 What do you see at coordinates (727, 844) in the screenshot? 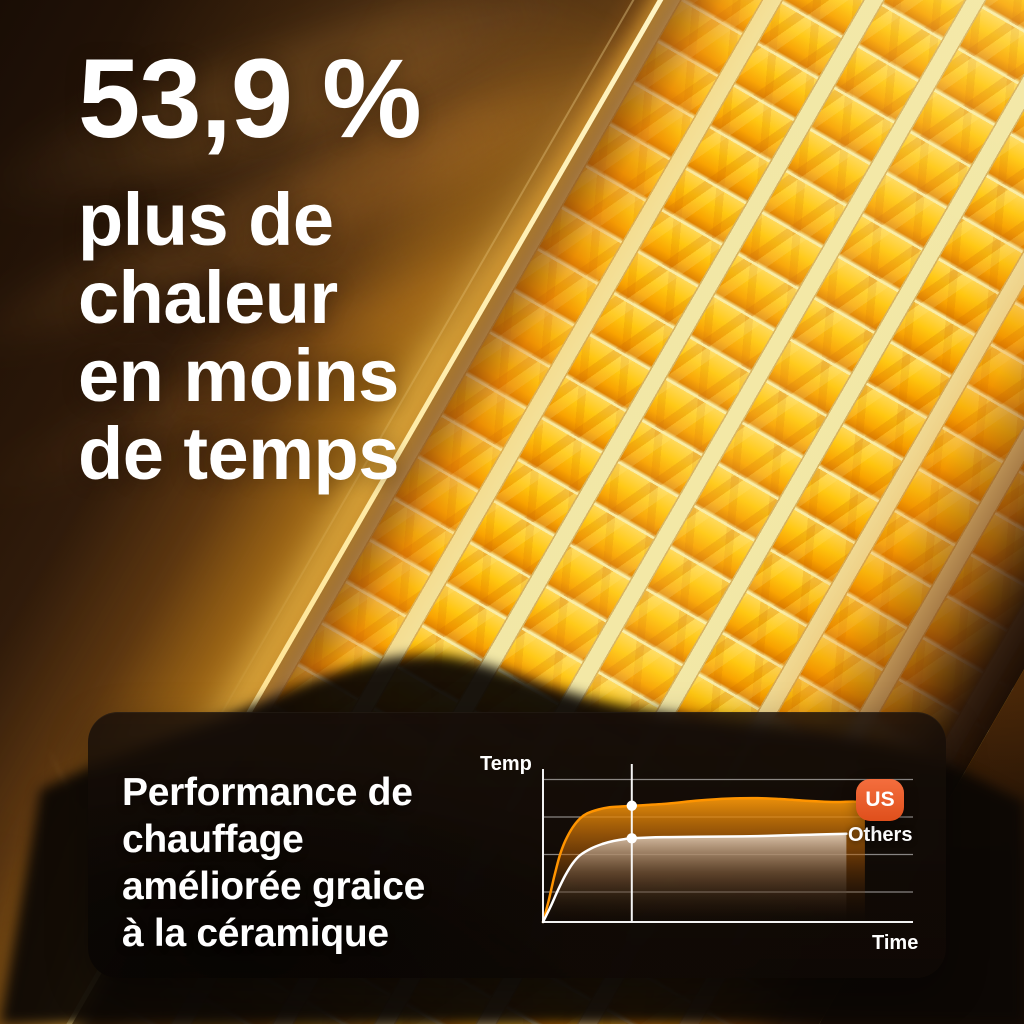
I see `temp-time-chart` at bounding box center [727, 844].